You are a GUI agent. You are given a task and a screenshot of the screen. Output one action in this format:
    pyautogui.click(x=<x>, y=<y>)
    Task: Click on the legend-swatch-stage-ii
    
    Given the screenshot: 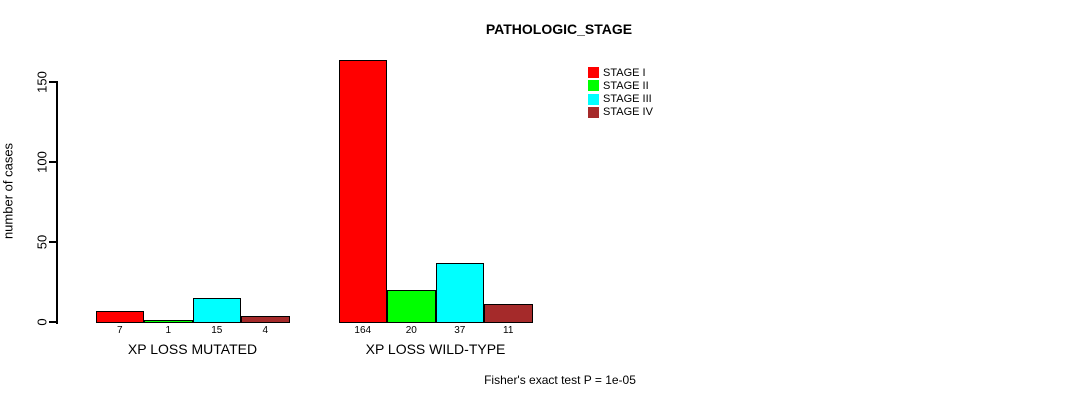 What is the action you would take?
    pyautogui.click(x=593, y=86)
    